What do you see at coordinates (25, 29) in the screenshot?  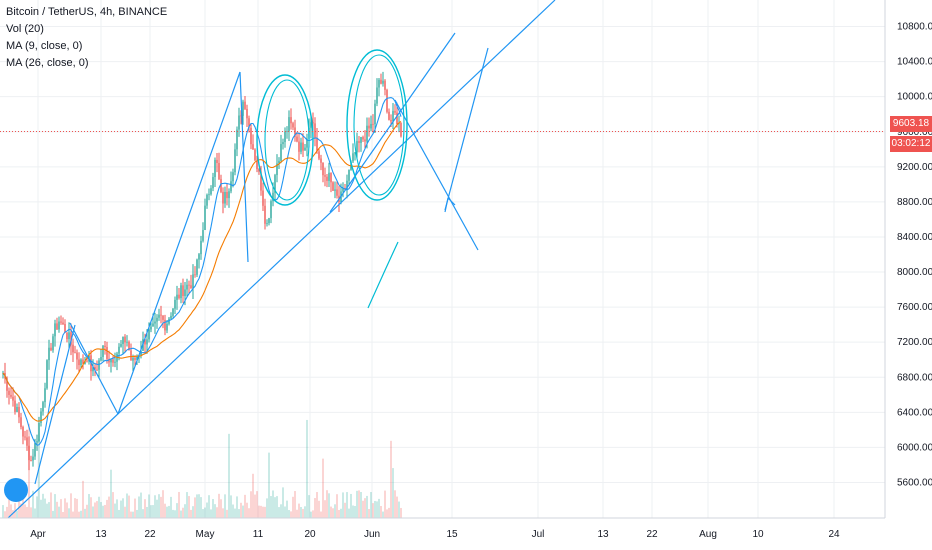 I see `legend-volume: Vol (20)` at bounding box center [25, 29].